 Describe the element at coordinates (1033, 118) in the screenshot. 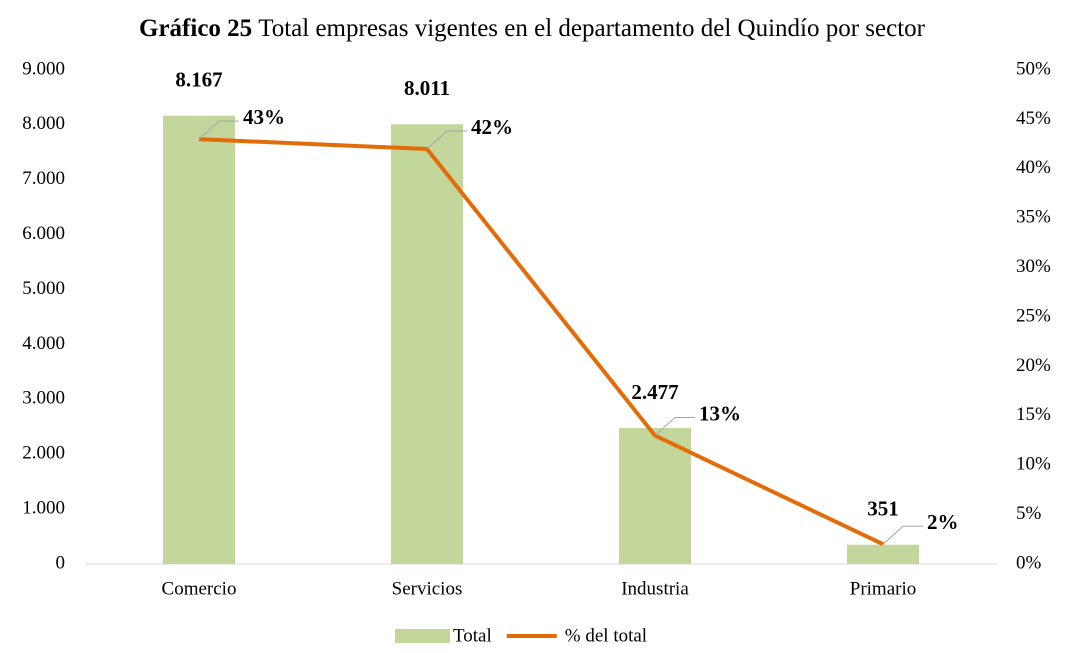

I see `y2-tick-label: 45%` at that location.